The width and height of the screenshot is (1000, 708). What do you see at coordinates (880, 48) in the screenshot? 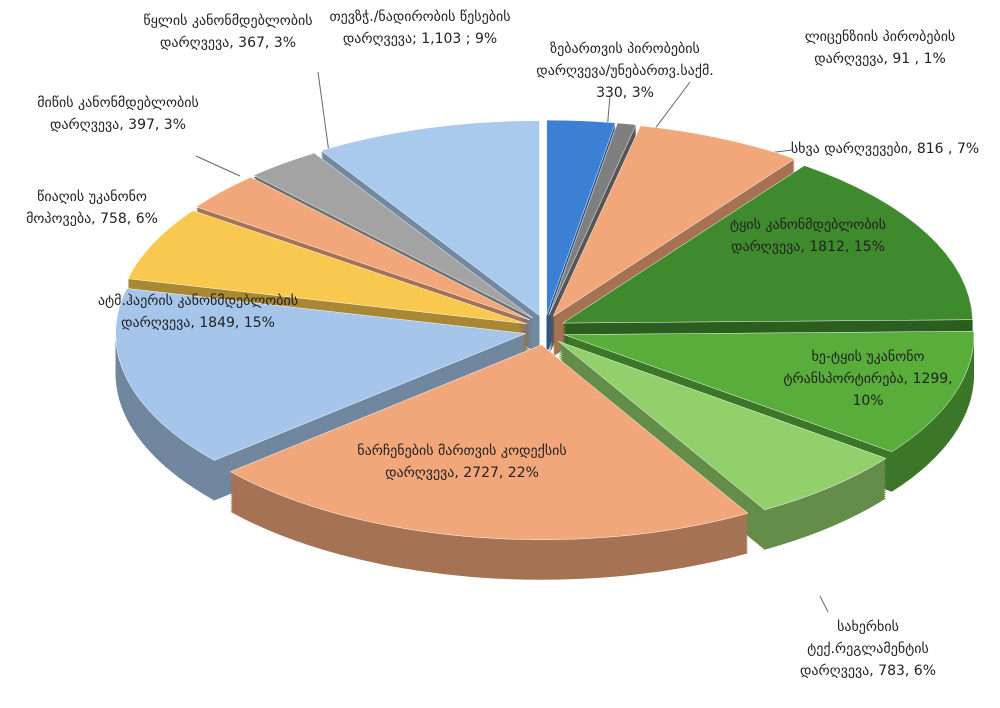
I see `slice-label: ლიცენზიის პირობების დარღვევა, 91 , 1%` at bounding box center [880, 48].